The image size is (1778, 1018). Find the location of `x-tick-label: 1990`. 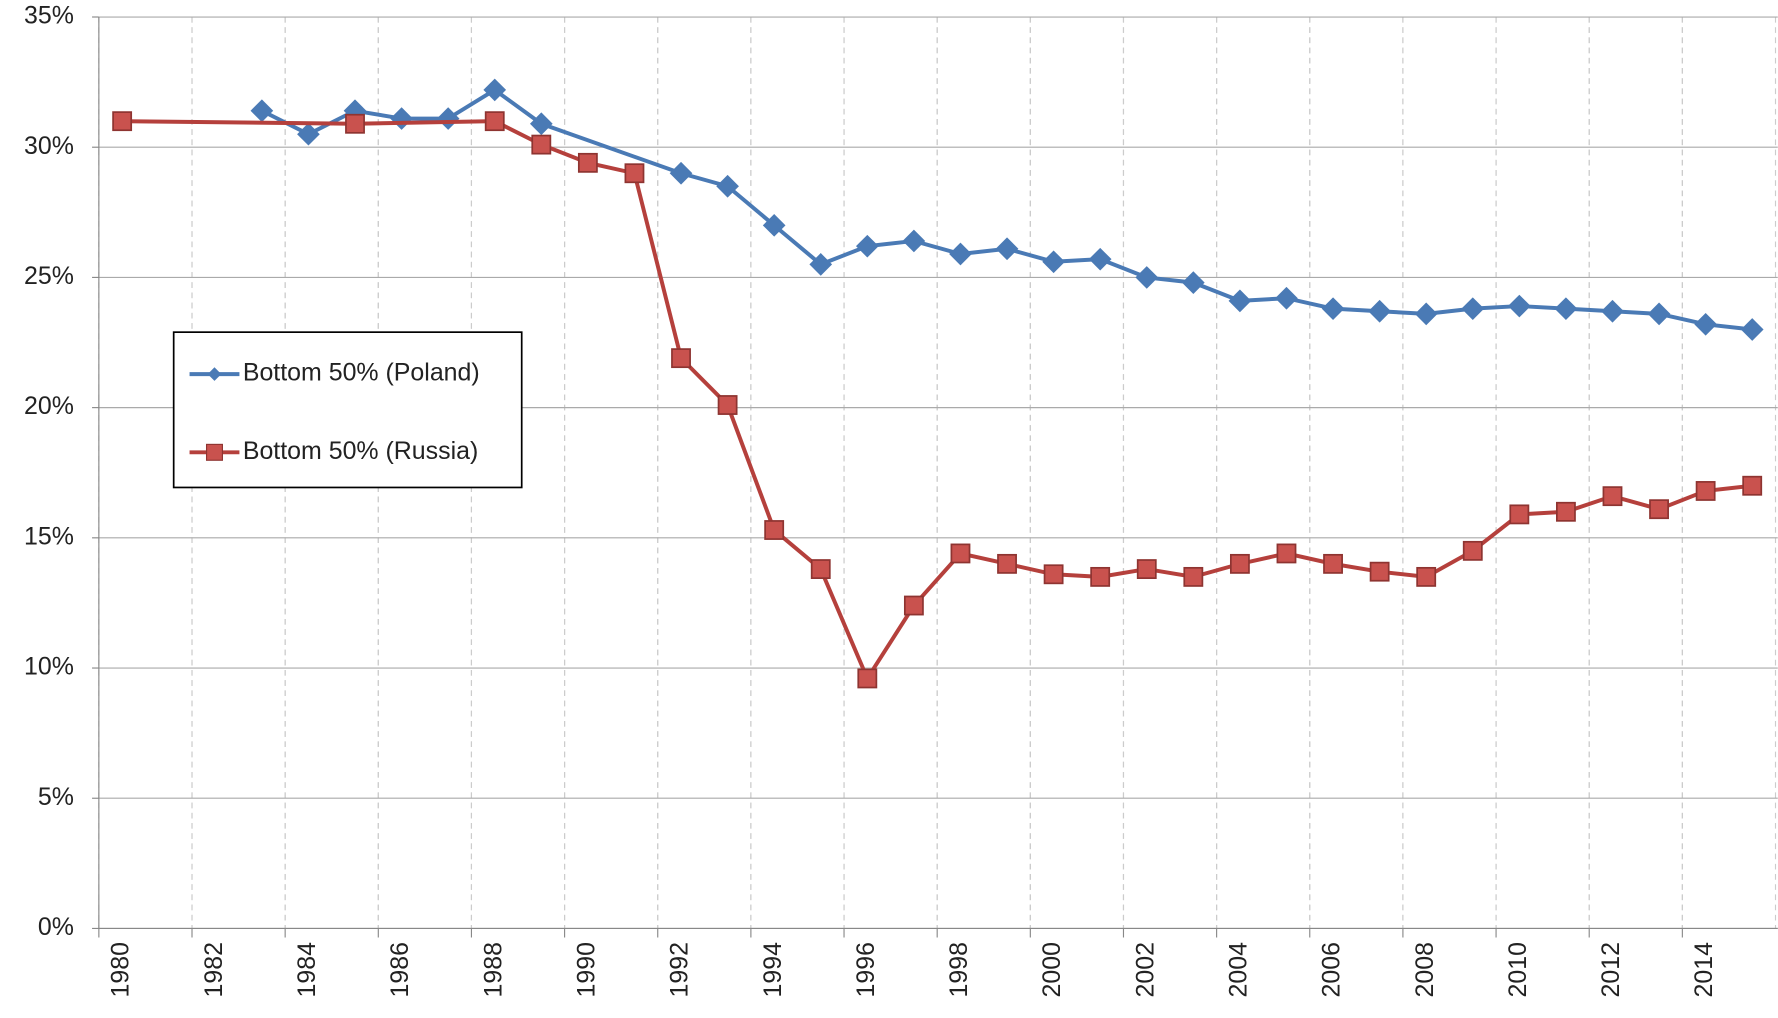

x-tick-label: 1990 is located at coordinates (586, 969).